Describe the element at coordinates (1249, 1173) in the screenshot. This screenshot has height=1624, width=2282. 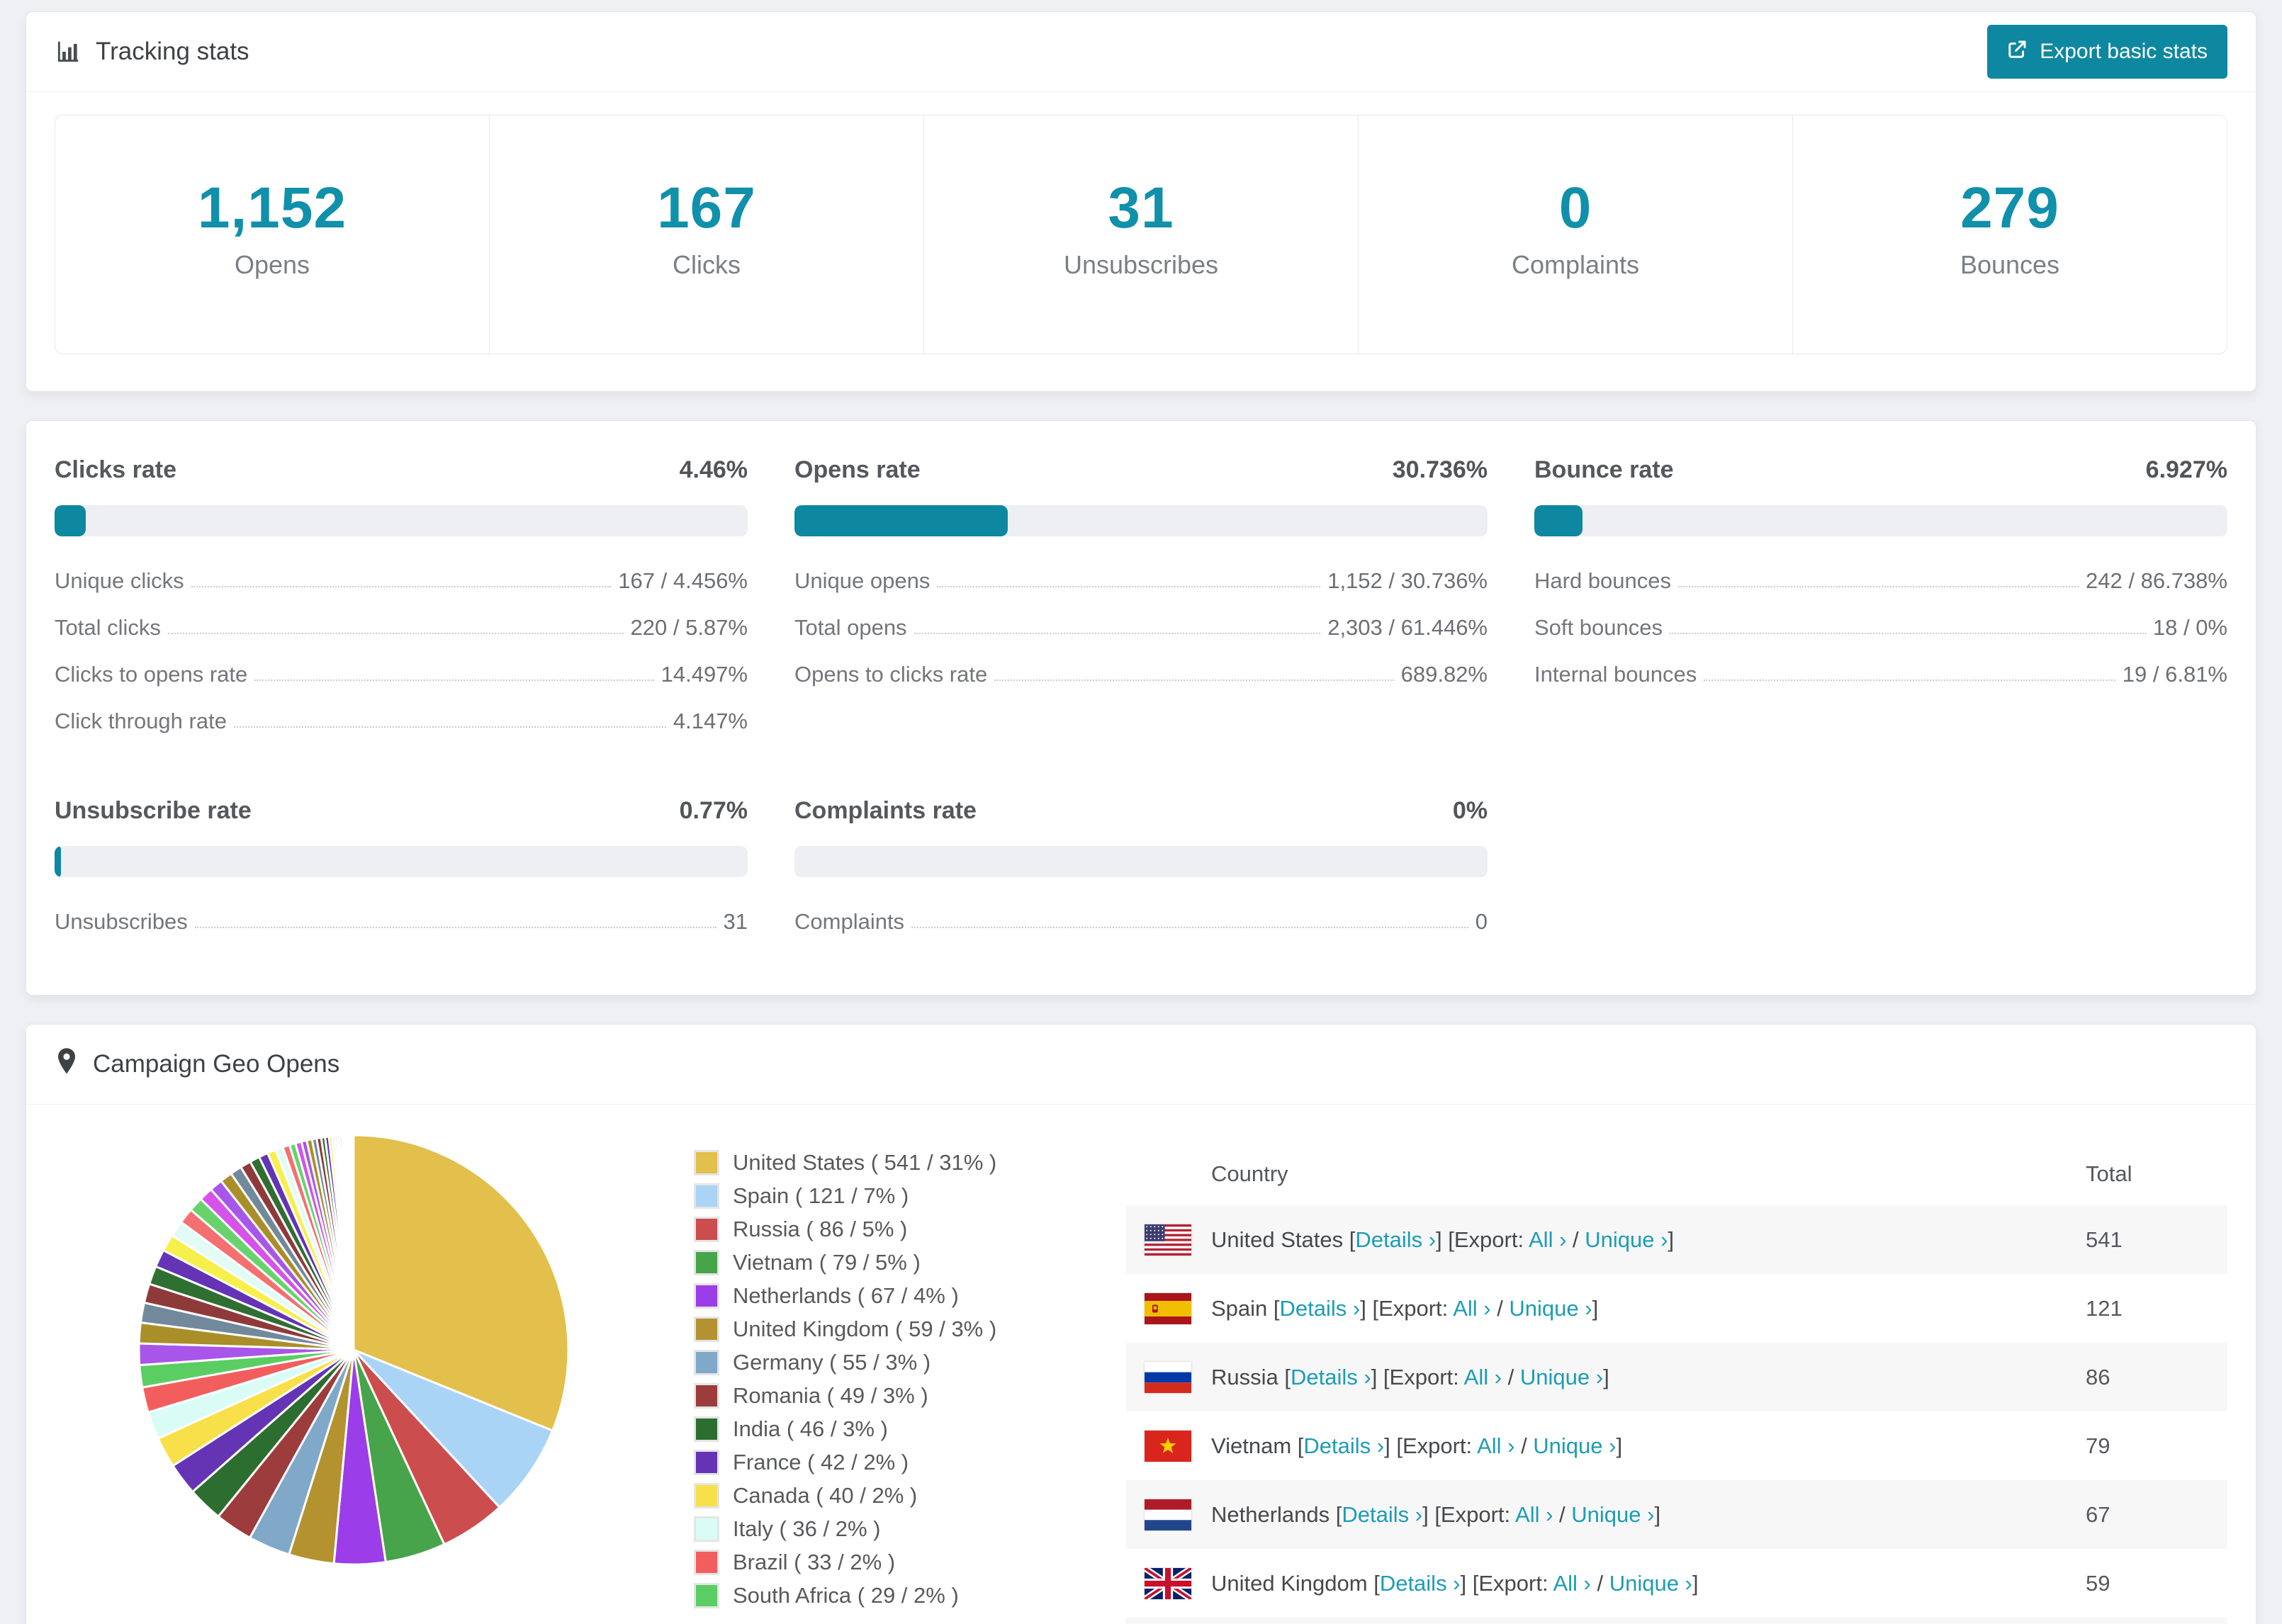
I see `country-column-header: Country` at that location.